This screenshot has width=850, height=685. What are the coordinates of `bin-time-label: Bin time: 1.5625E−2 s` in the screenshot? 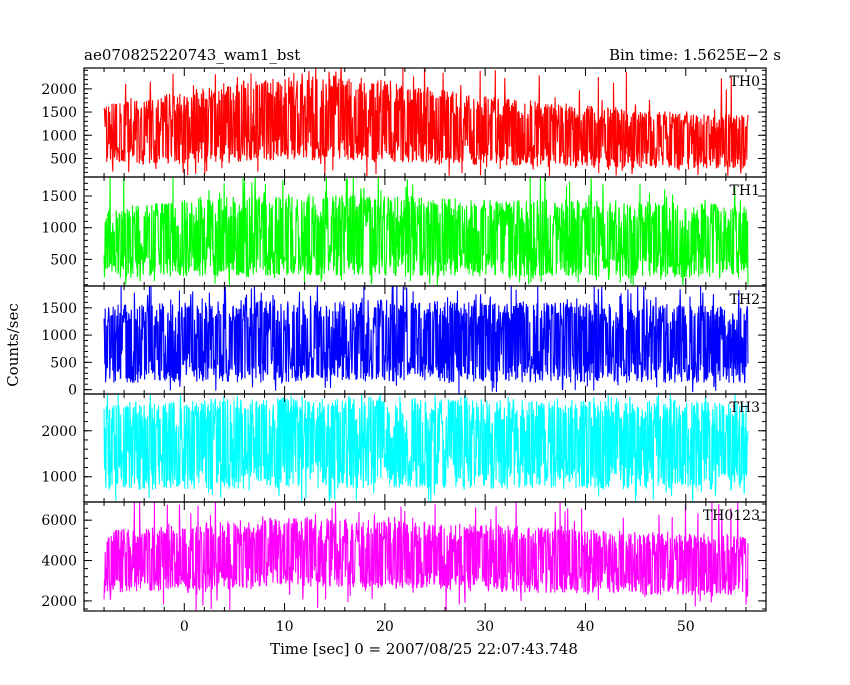 It's located at (695, 55).